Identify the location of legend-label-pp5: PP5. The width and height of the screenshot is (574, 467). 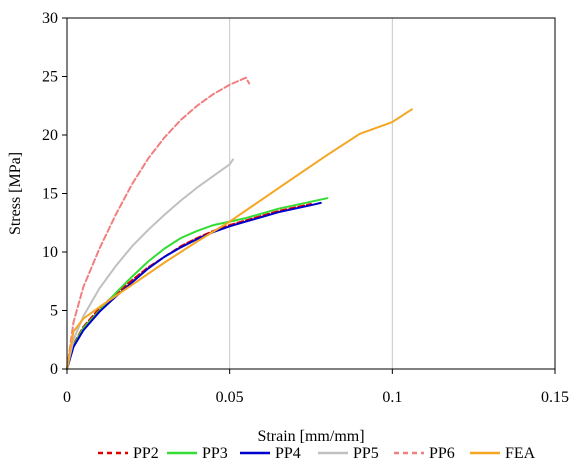
(366, 453).